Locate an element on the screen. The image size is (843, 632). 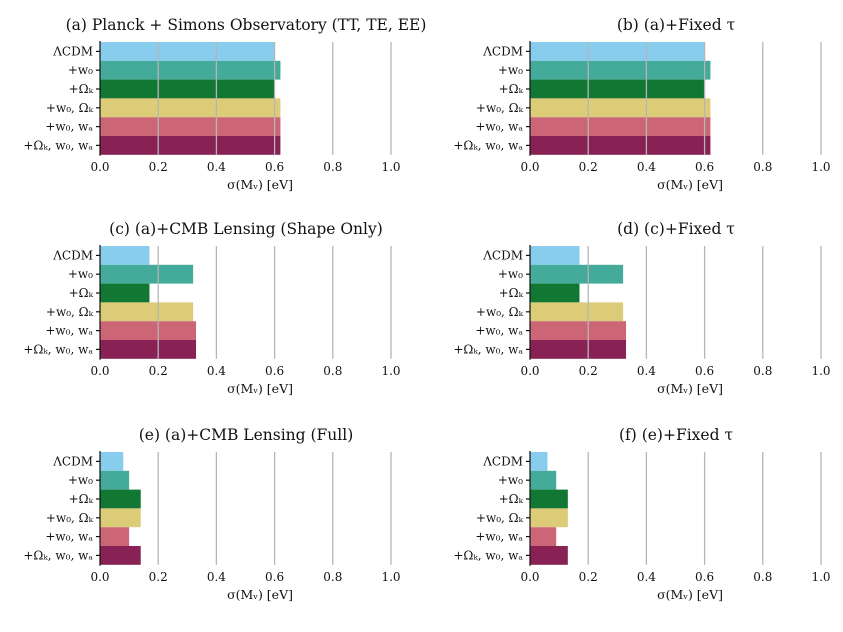
chart-title: (c) (a)+CMB Lensing (Shape Only) is located at coordinates (246, 229).